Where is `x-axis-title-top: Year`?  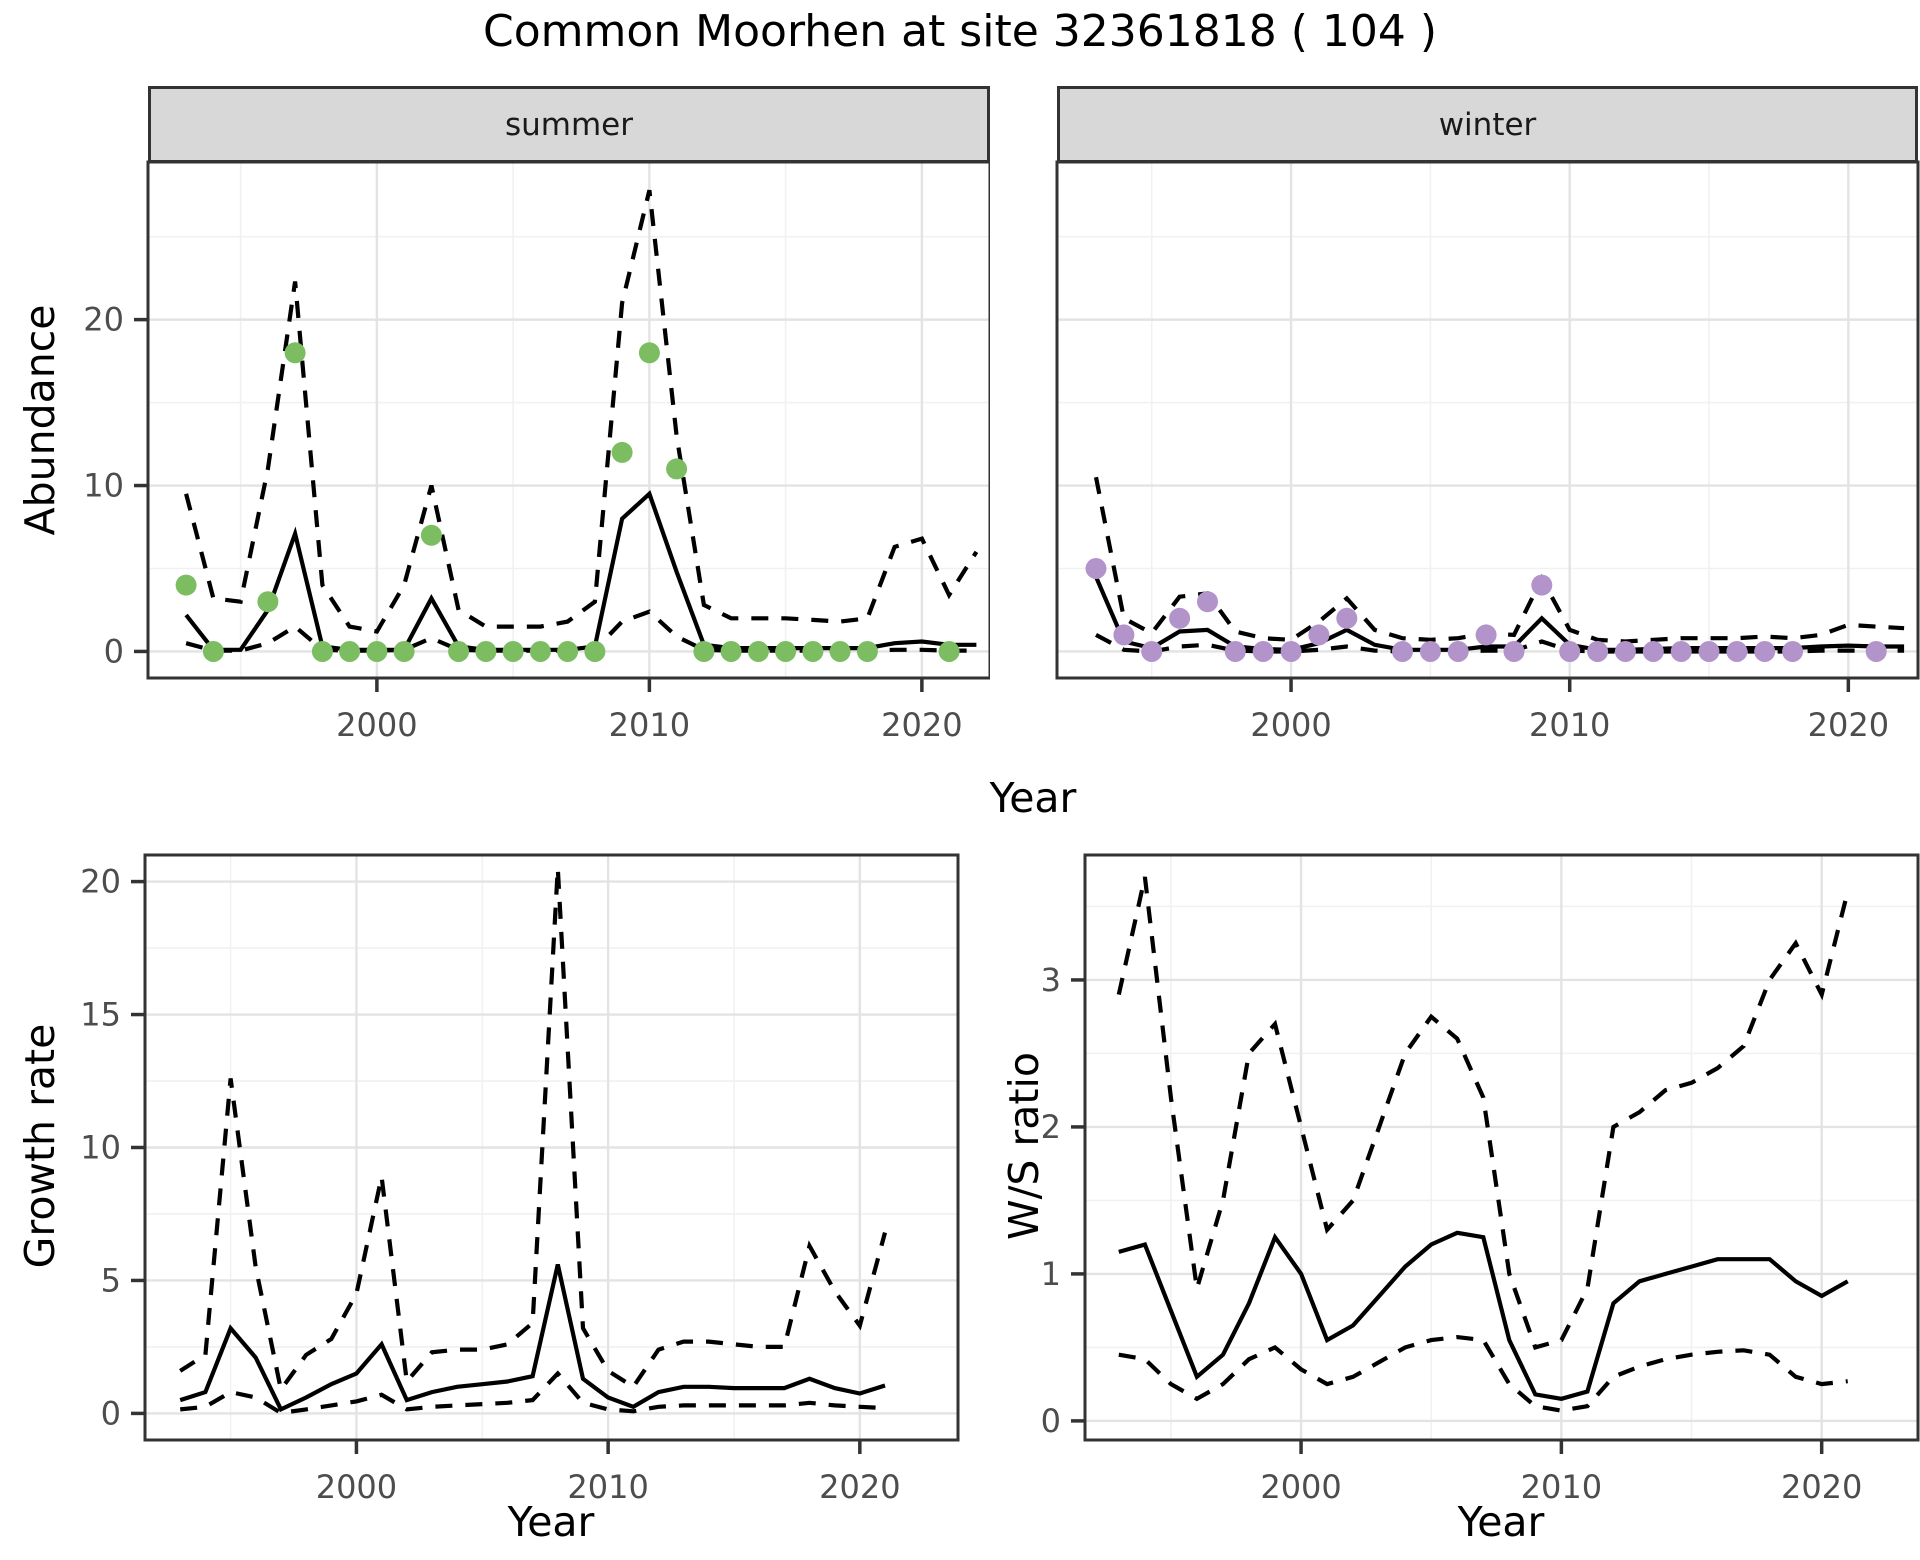
x-axis-title-top: Year is located at coordinates (1033, 798).